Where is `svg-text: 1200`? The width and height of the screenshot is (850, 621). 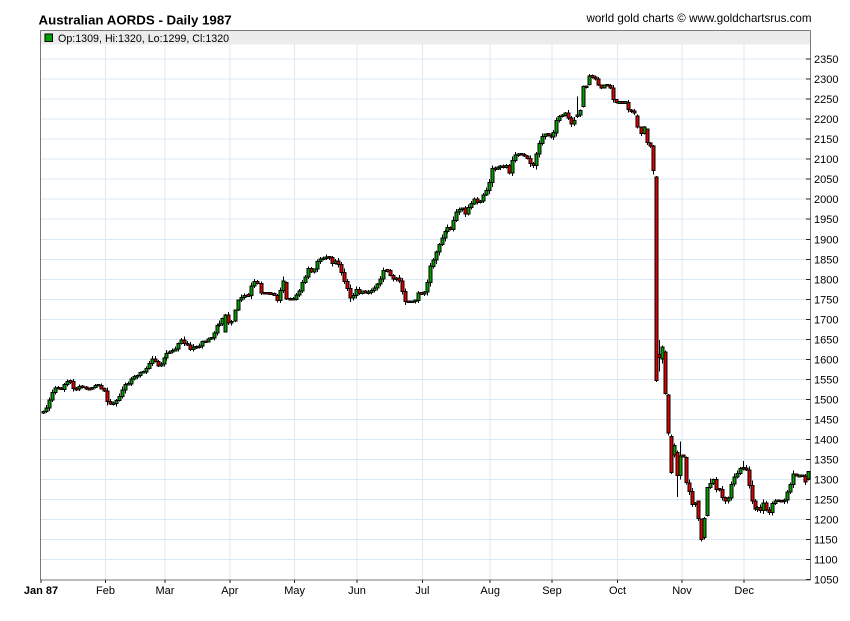
svg-text: 1200 is located at coordinates (826, 521).